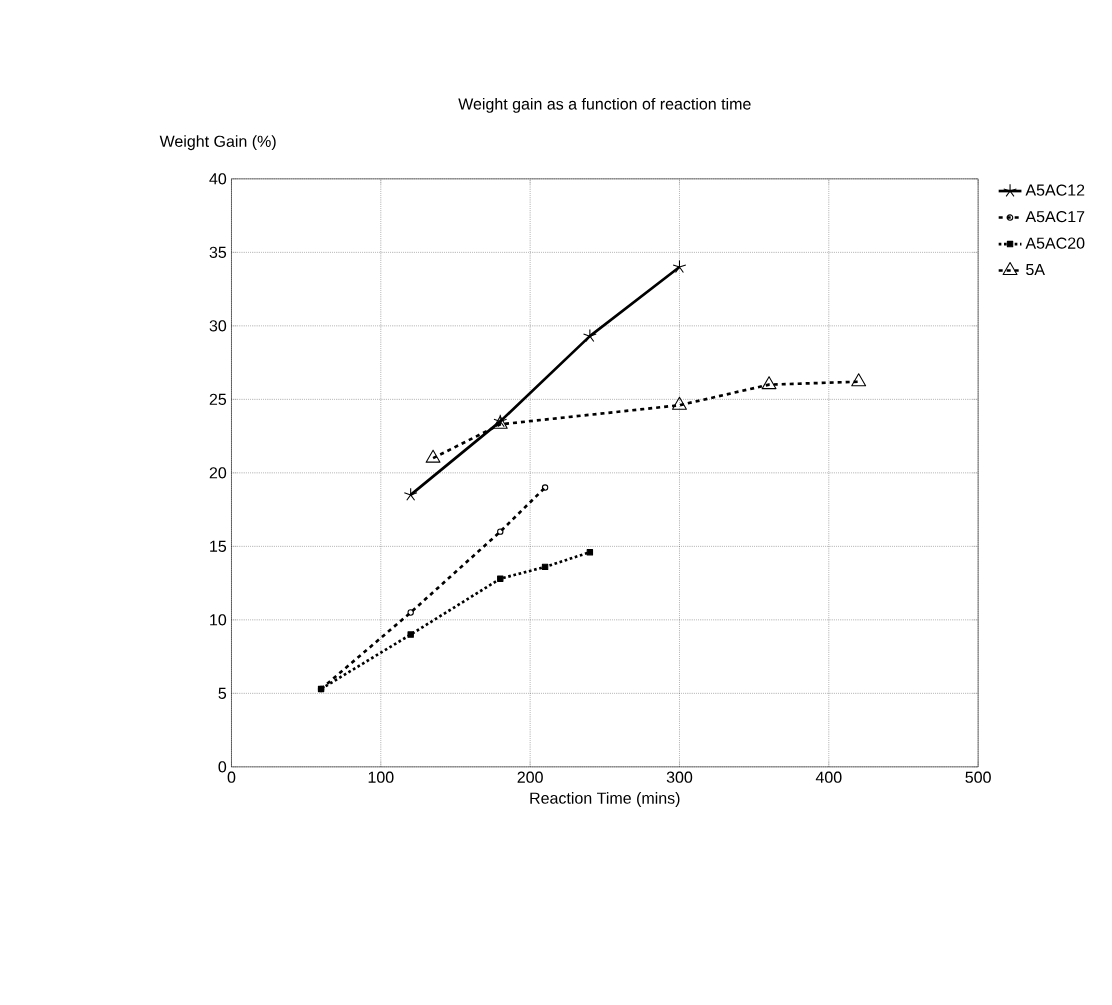 This screenshot has height=1005, width=1112. I want to click on legend-label: A5AC12, so click(1055, 190).